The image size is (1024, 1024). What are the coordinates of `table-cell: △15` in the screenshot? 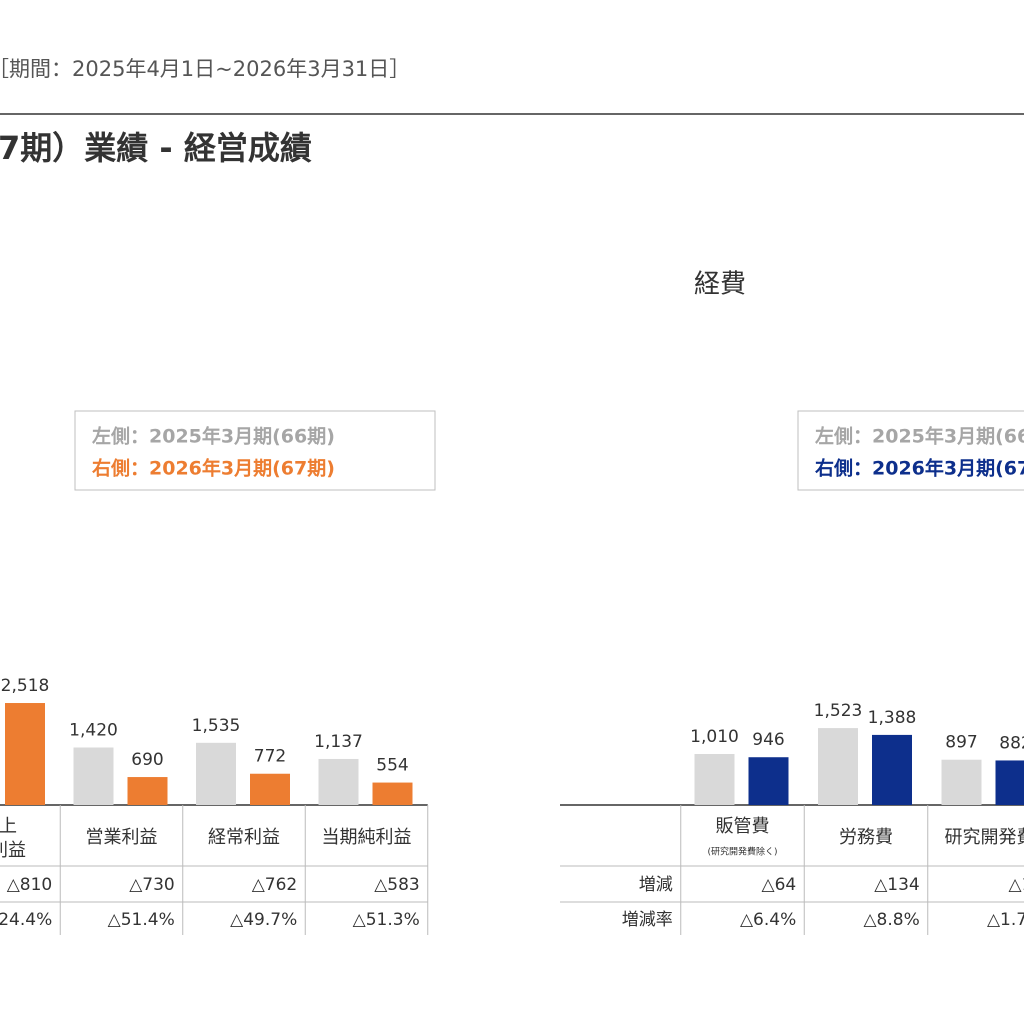 It's located at (1016, 885).